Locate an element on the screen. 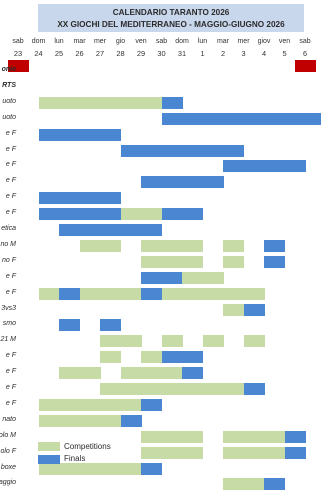 The width and height of the screenshot is (321, 490). day-number-1: 1 is located at coordinates (202, 53).